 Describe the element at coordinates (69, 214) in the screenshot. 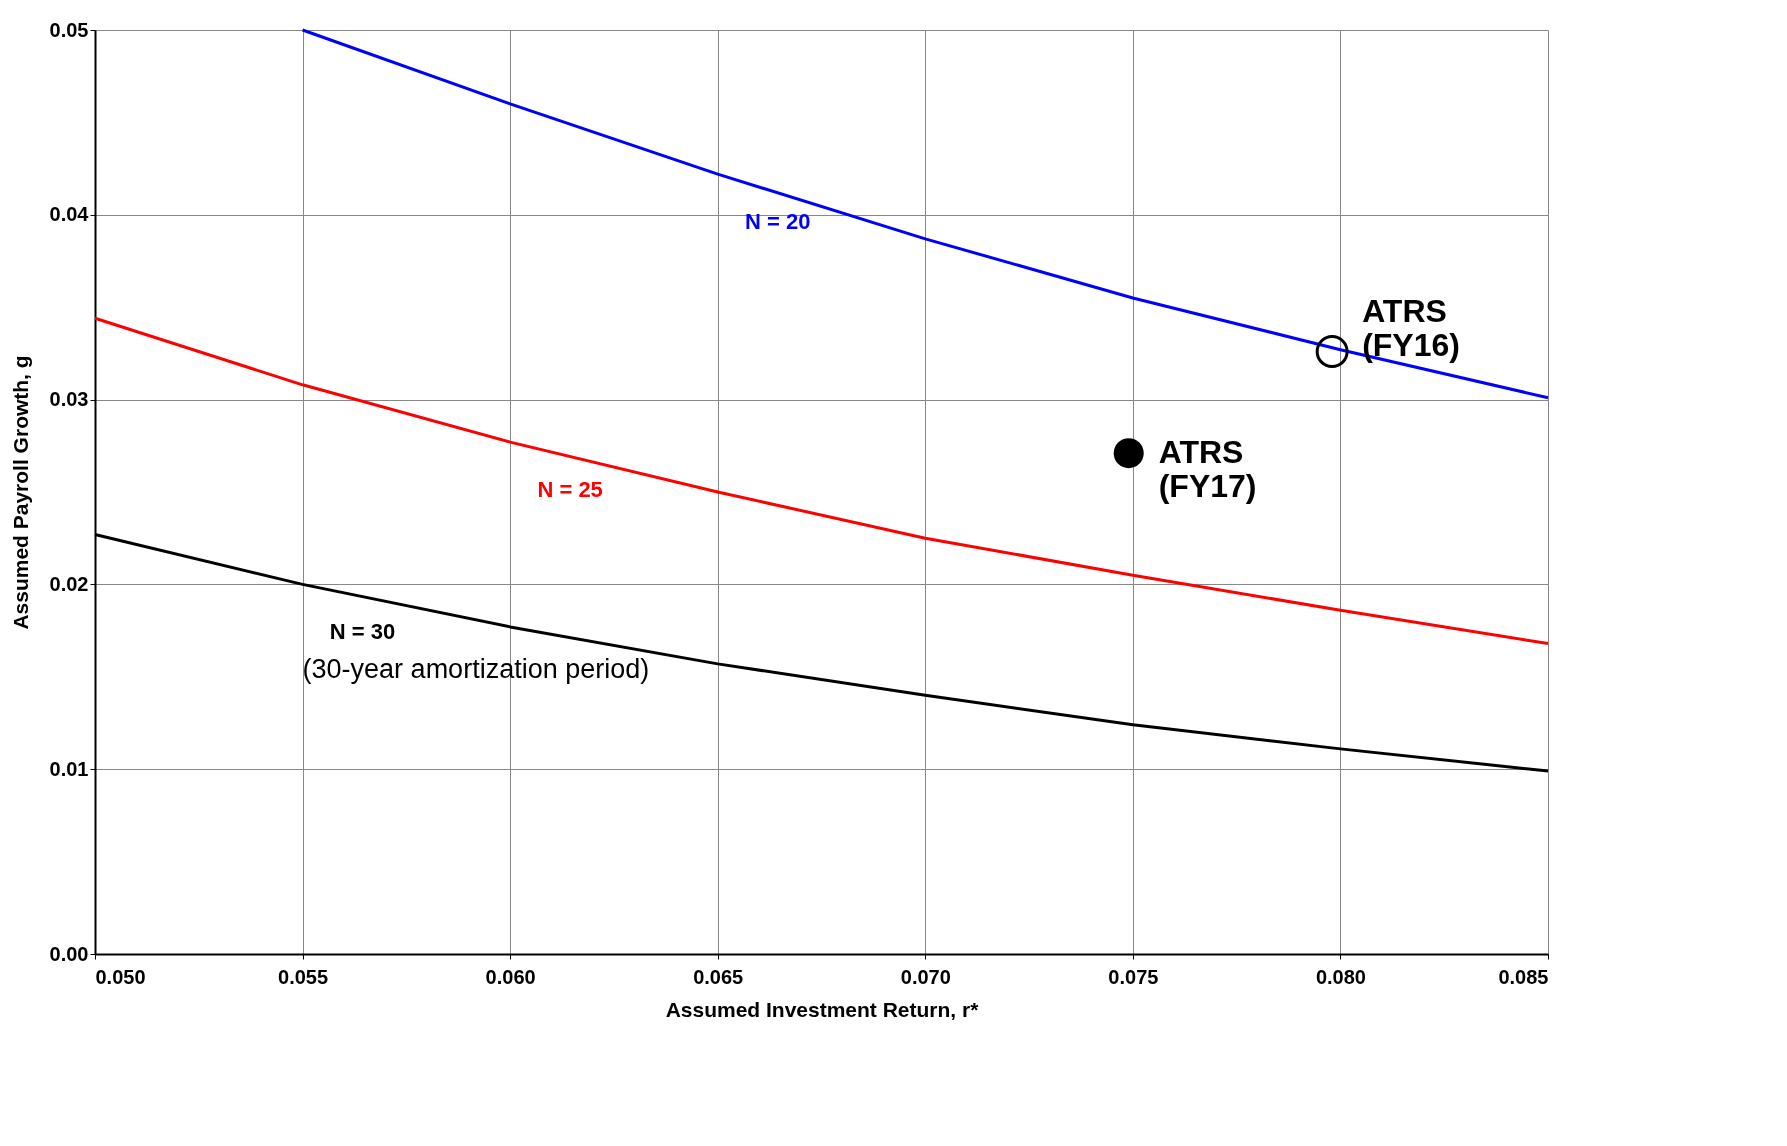

I see `y-tick-label: 0.04` at that location.